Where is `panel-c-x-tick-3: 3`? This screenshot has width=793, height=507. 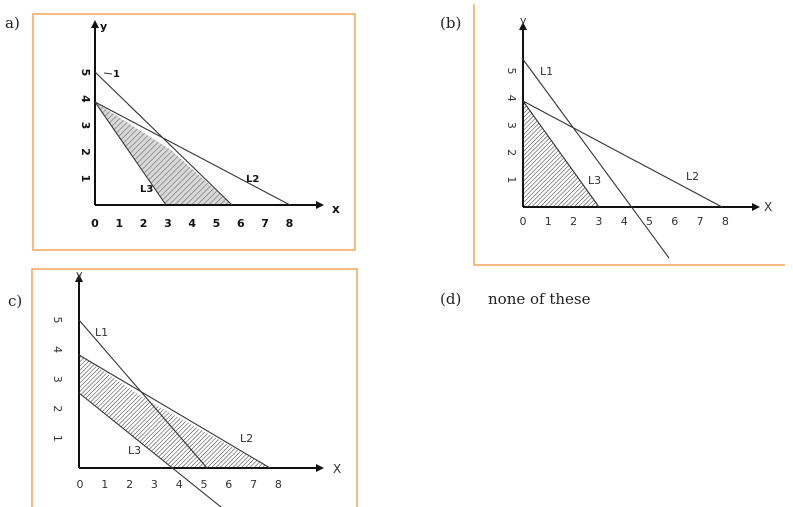 panel-c-x-tick-3: 3 is located at coordinates (154, 484).